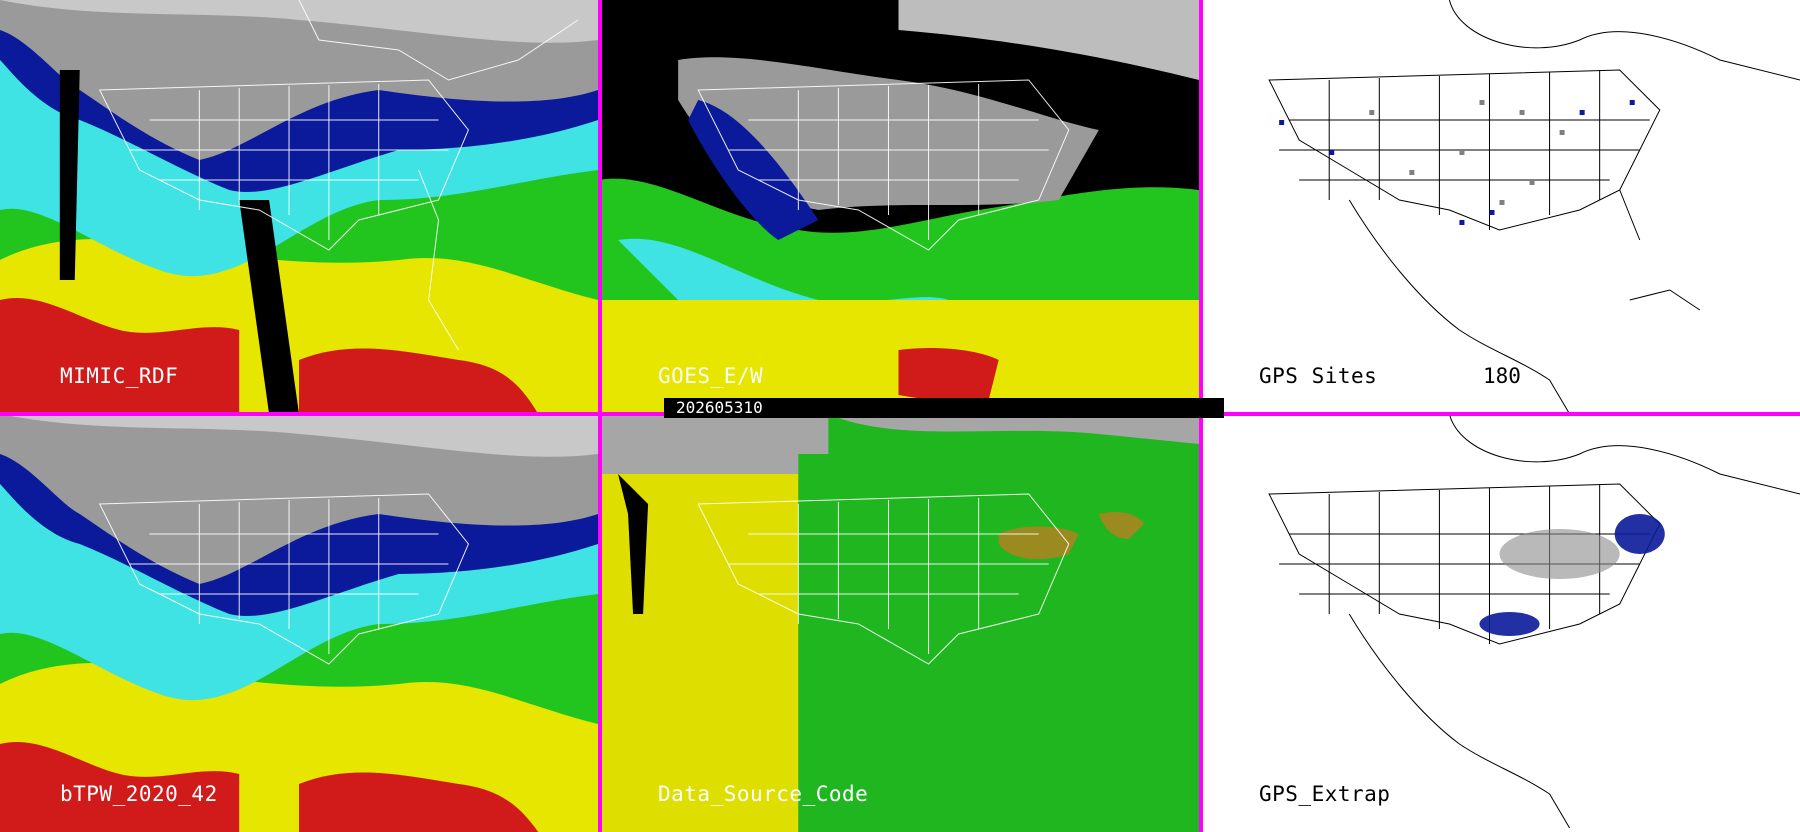  What do you see at coordinates (1325, 794) in the screenshot?
I see `panel-label-gps-extrap: GPS_Extrap` at bounding box center [1325, 794].